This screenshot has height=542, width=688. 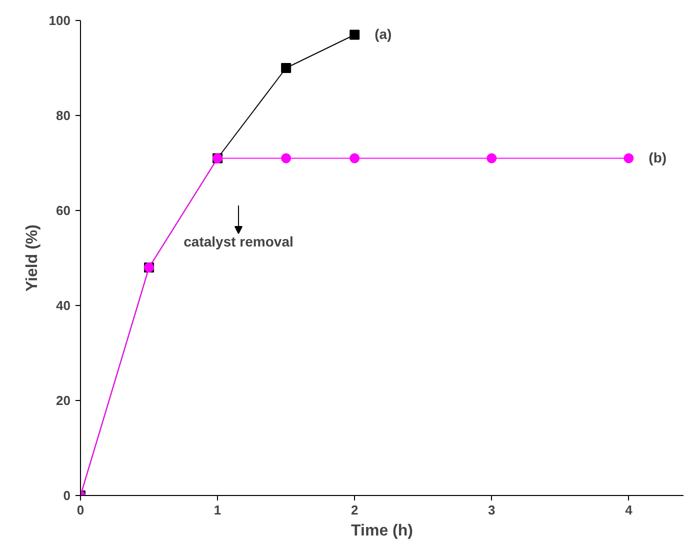 I want to click on x-axis-title: Time (h), so click(x=382, y=531).